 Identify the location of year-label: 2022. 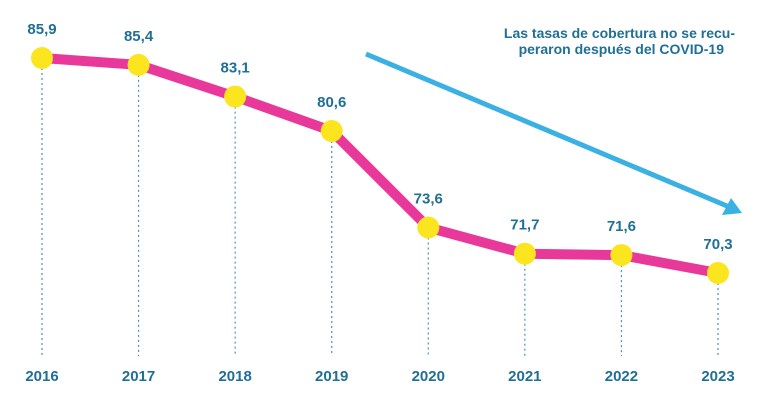
(621, 376).